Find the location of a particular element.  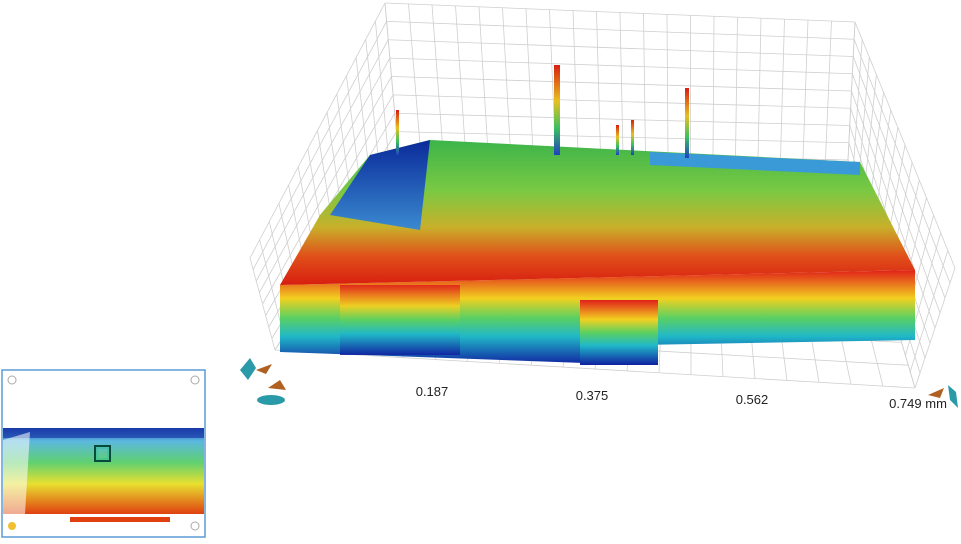

axis-label: 0.749 mm is located at coordinates (918, 403).